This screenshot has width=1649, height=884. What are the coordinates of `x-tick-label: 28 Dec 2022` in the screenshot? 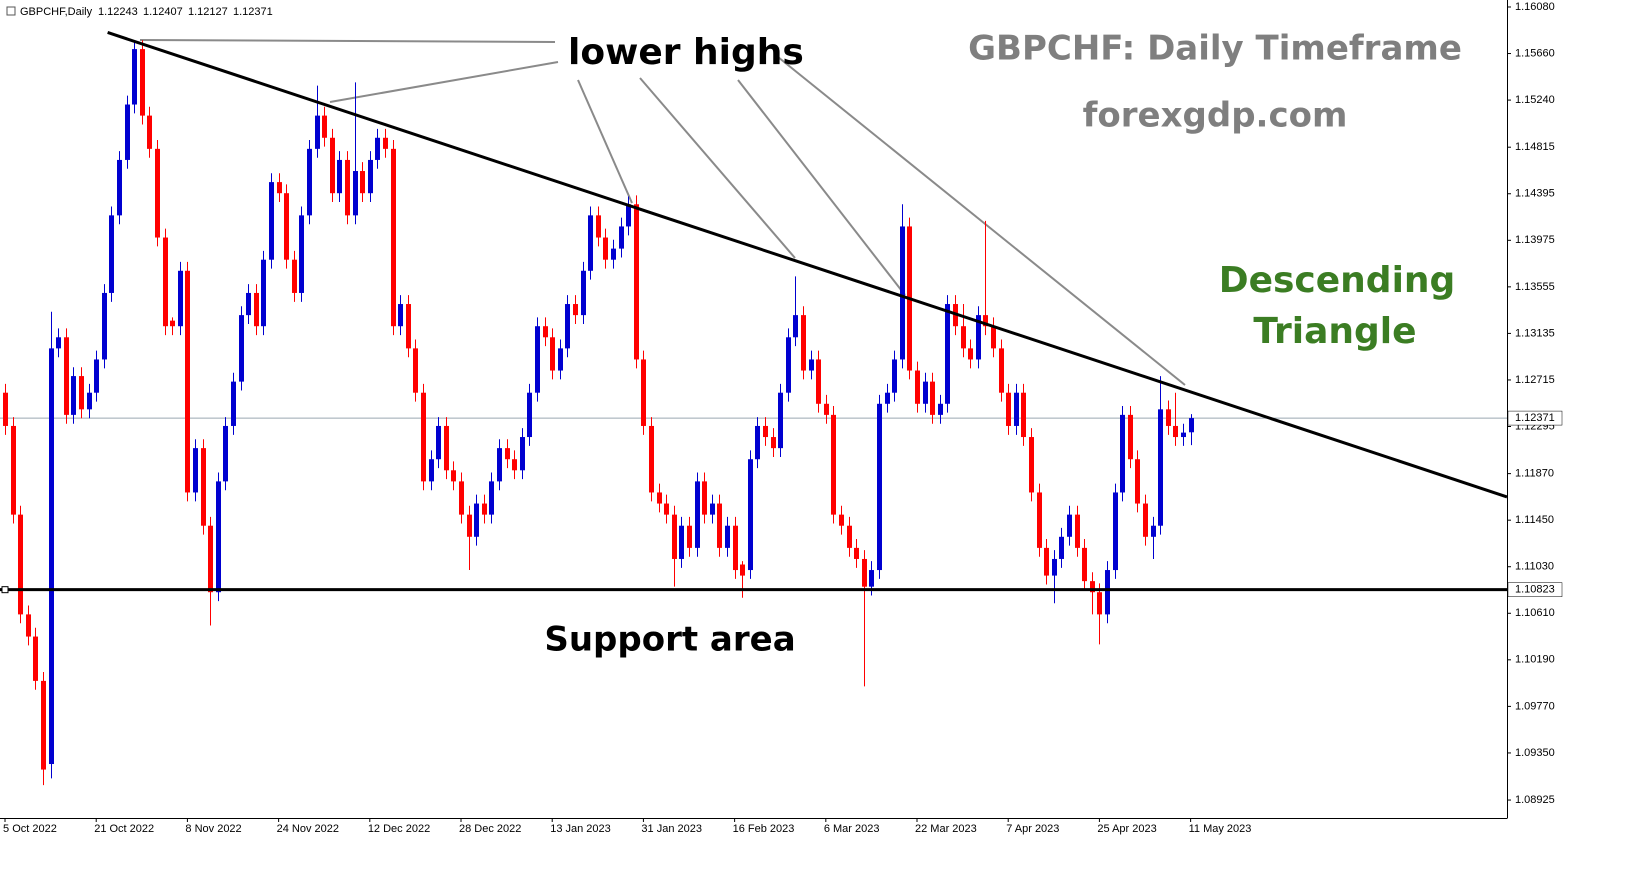 It's located at (490, 829).